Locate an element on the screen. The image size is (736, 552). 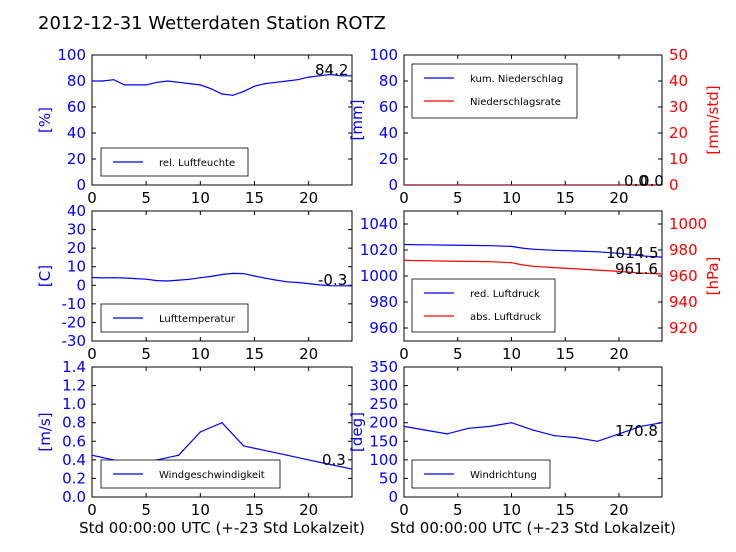
y-tick-label: 150 is located at coordinates (383, 441).